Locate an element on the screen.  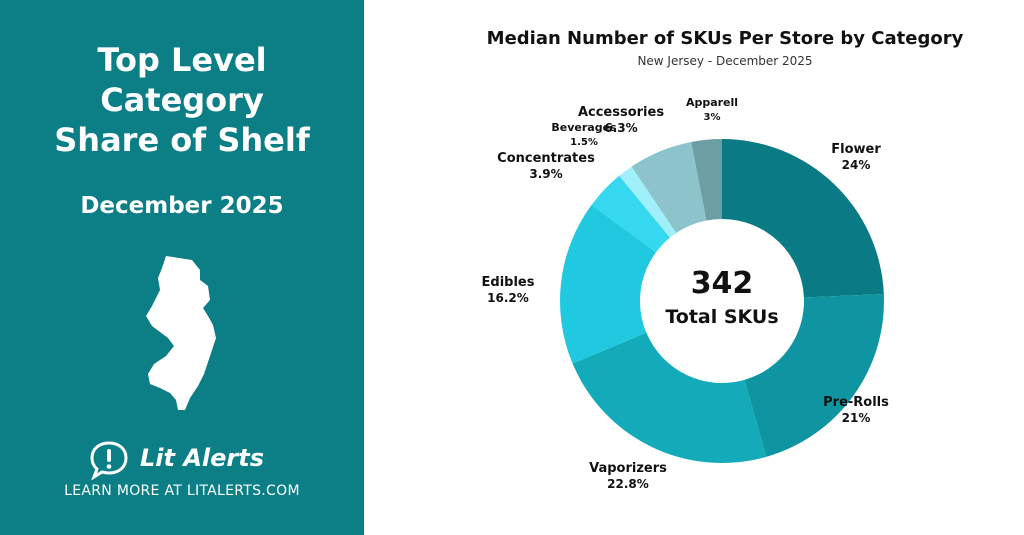
slice-name-edibles: Edibles is located at coordinates (508, 282).